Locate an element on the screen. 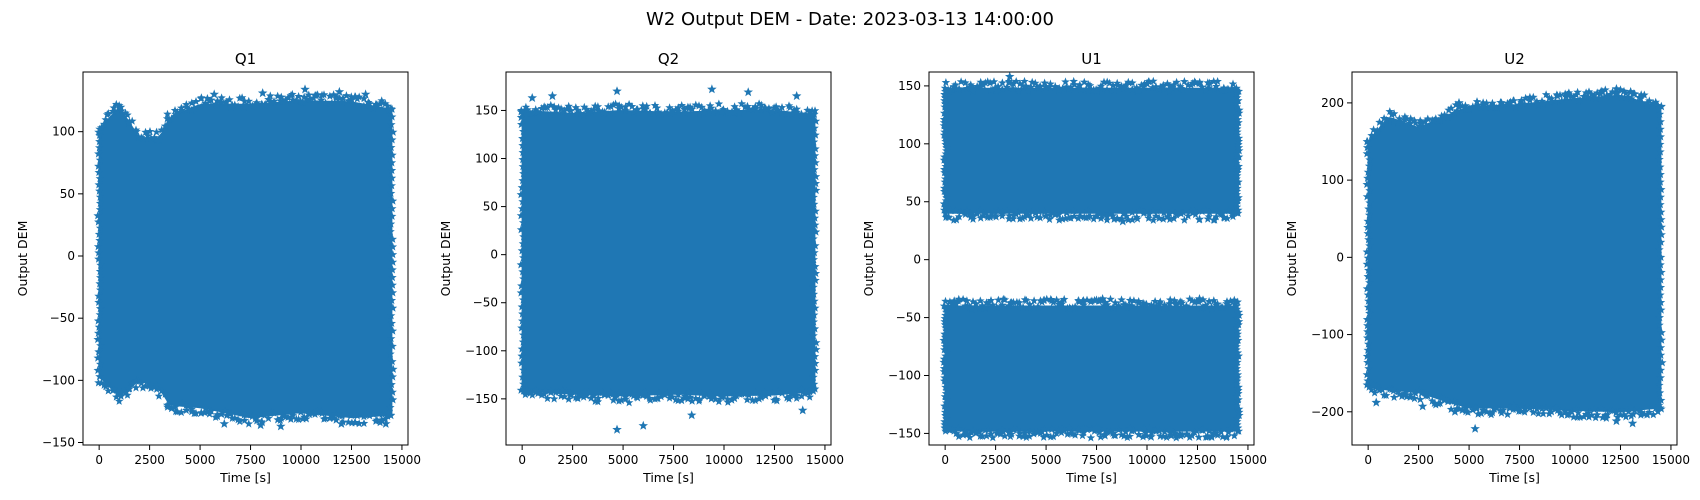 The image size is (1700, 500). subplot-title: Q1 is located at coordinates (245, 59).